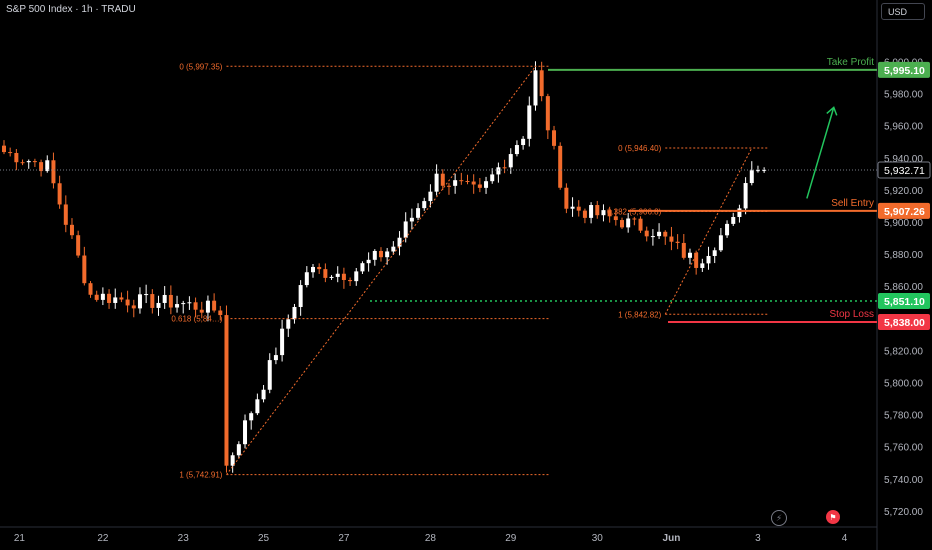 This screenshot has width=932, height=550. I want to click on y-tick-label: 5,880.00, so click(903, 255).